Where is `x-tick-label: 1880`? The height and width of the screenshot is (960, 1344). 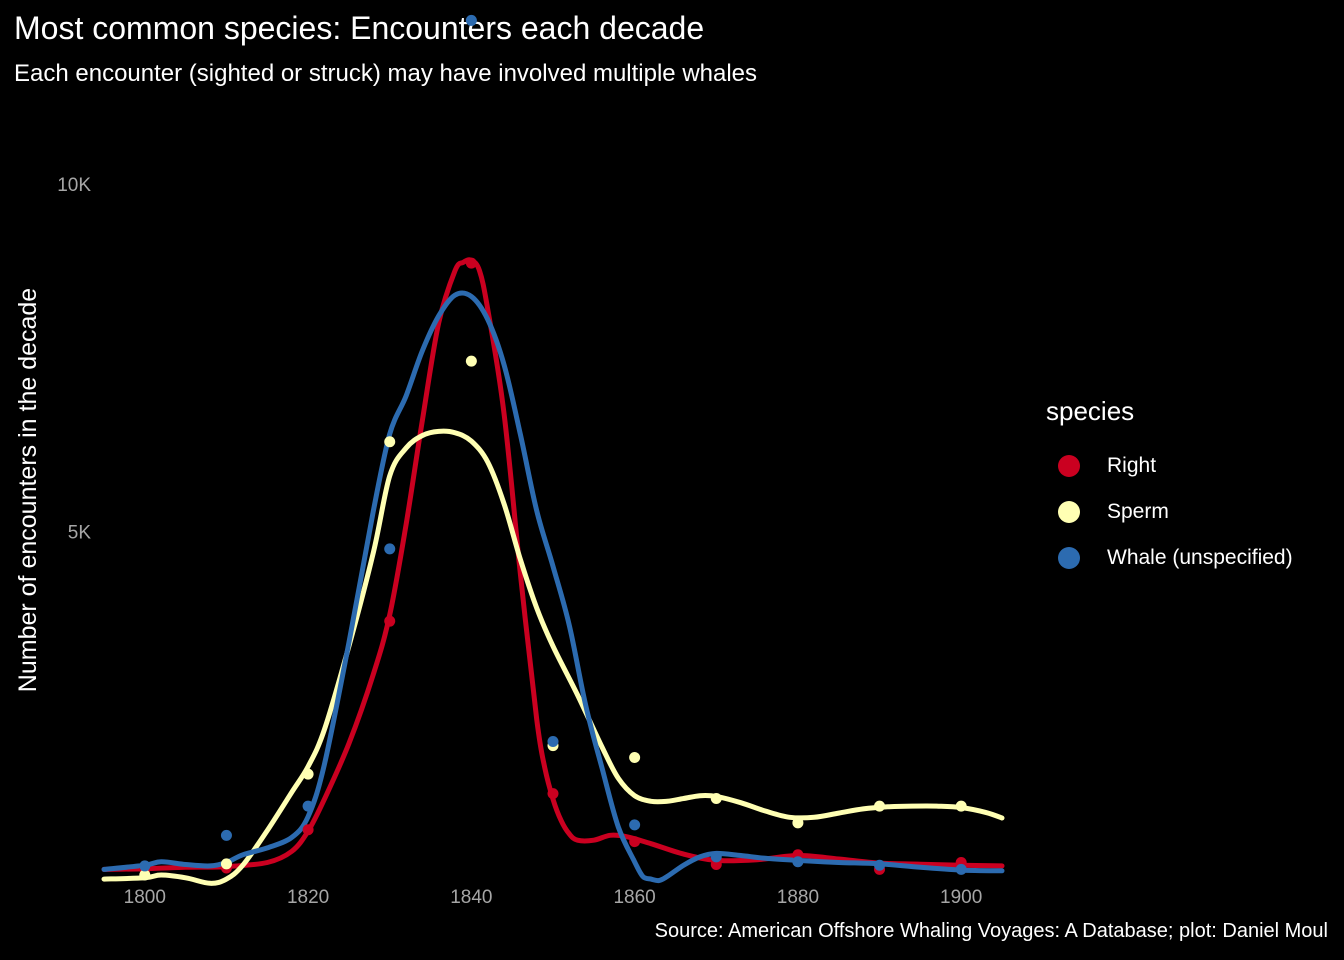
x-tick-label: 1880 is located at coordinates (798, 897).